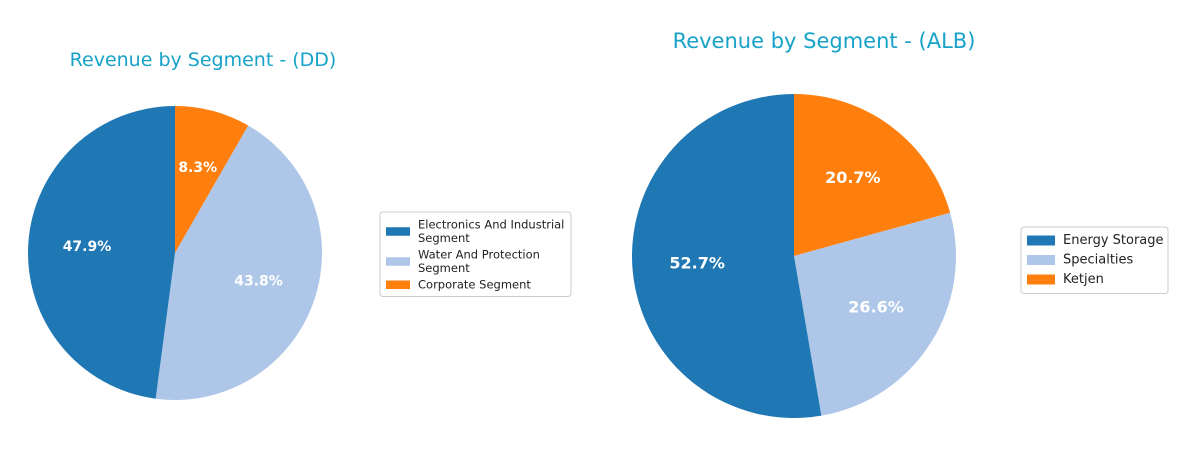  What do you see at coordinates (87, 247) in the screenshot?
I see `pie-percent-label: 47.9%` at bounding box center [87, 247].